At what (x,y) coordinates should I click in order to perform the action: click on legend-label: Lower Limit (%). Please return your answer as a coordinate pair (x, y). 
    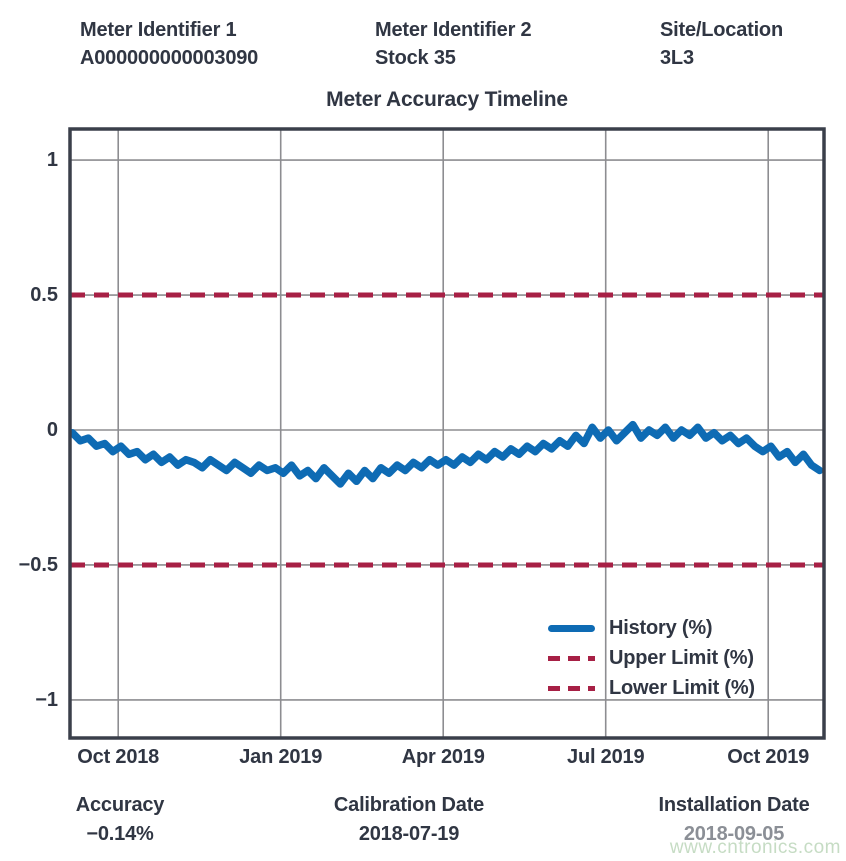
    Looking at the image, I should click on (682, 687).